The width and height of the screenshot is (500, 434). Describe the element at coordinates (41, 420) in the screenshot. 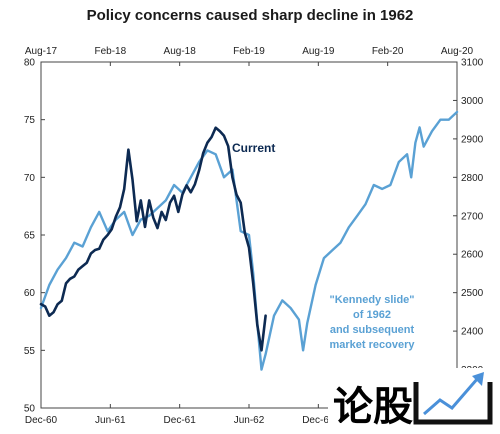

I see `bottom-tick-label: Dec-60` at that location.